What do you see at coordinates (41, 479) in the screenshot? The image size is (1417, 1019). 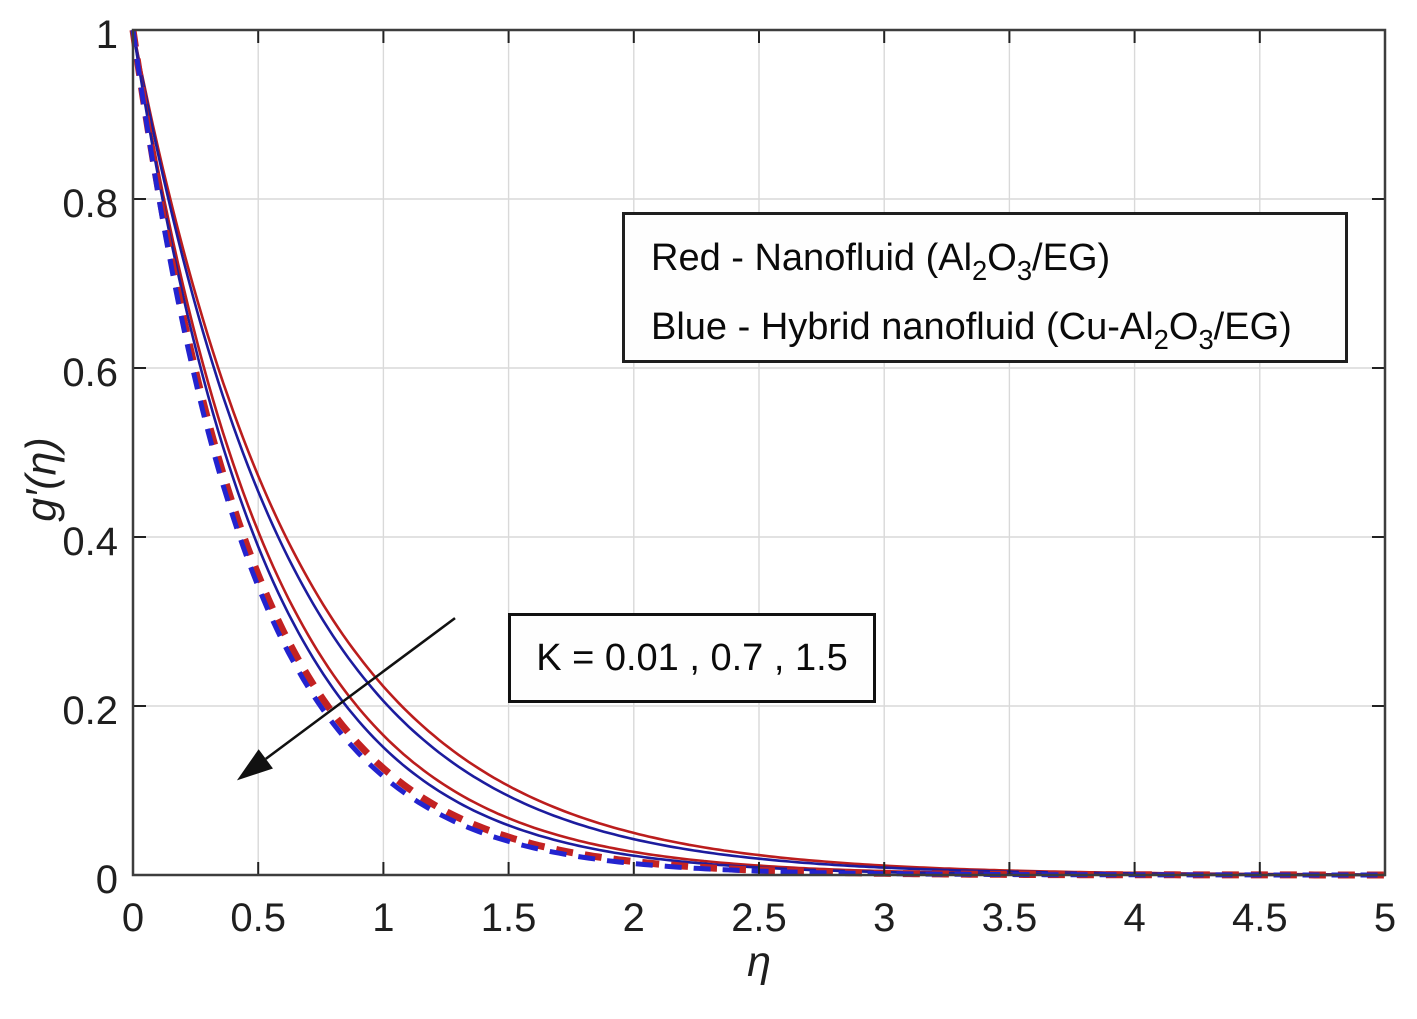 I see `y-axis-label: g′(η)` at bounding box center [41, 479].